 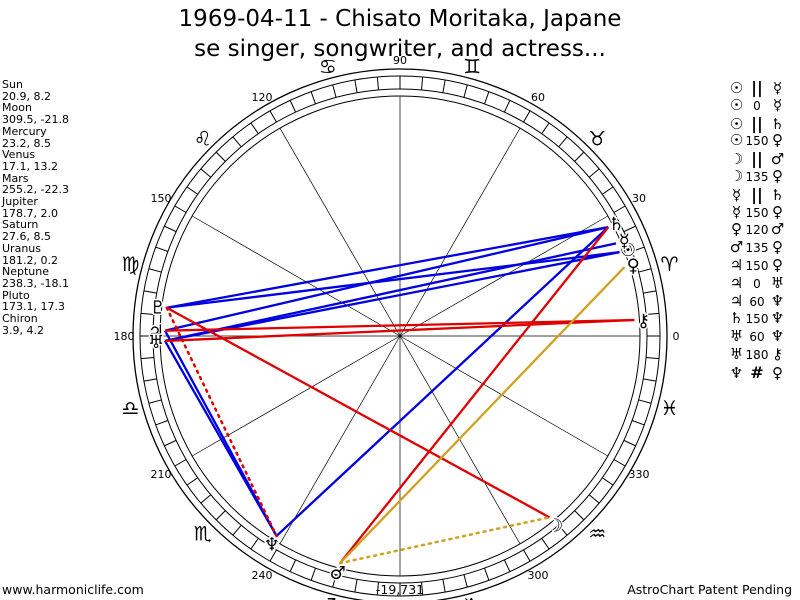 I want to click on planet-glyph: ♆, so click(x=272, y=545).